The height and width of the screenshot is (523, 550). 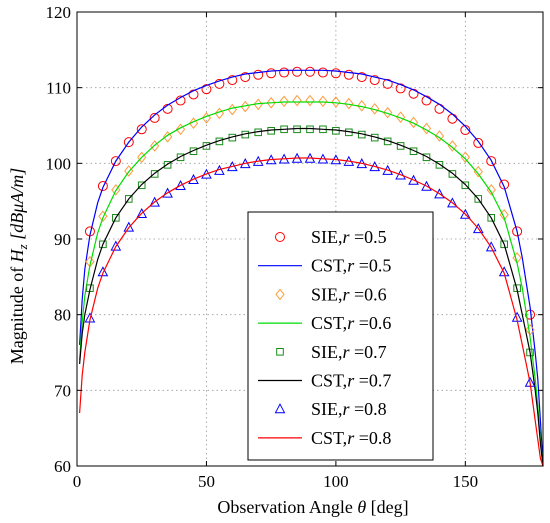 I want to click on y-tick-label: 100, so click(x=59, y=163).